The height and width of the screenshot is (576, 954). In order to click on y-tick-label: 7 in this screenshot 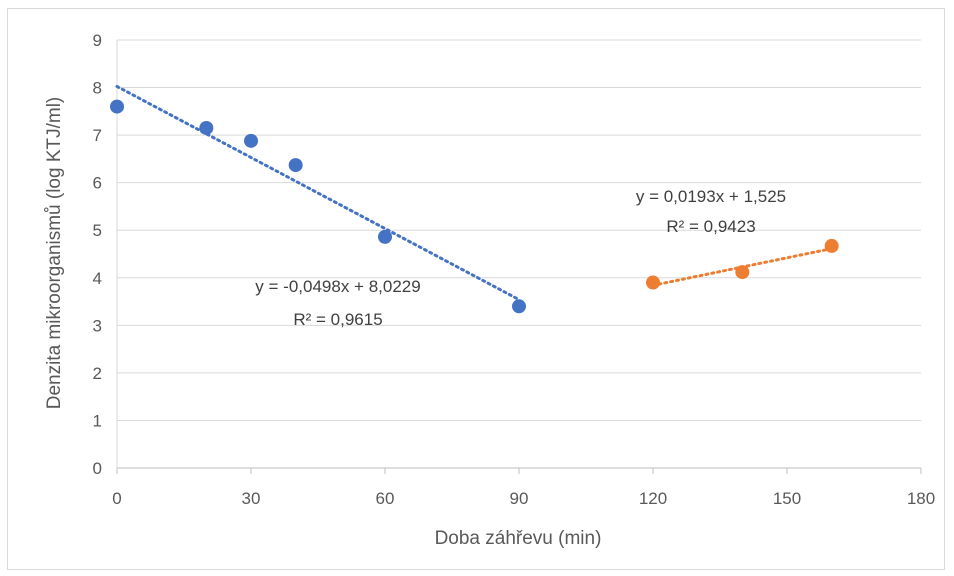, I will do `click(97, 135)`.